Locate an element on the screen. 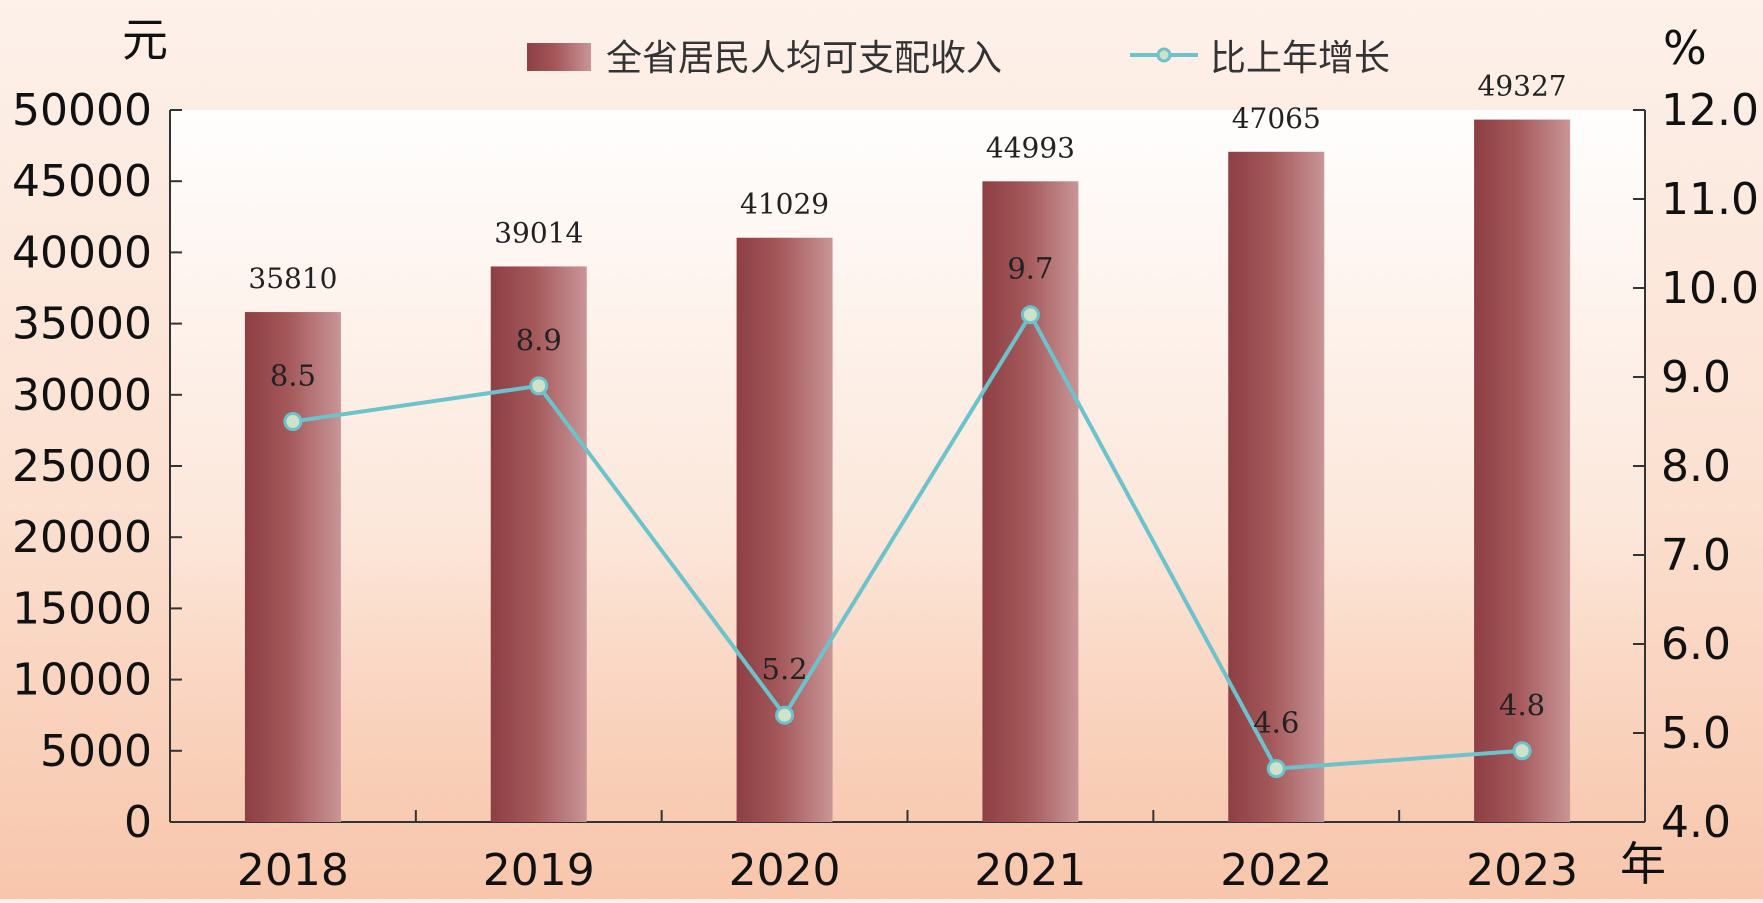 The width and height of the screenshot is (1763, 903). right-tick-label: 4.0 is located at coordinates (1696, 822).